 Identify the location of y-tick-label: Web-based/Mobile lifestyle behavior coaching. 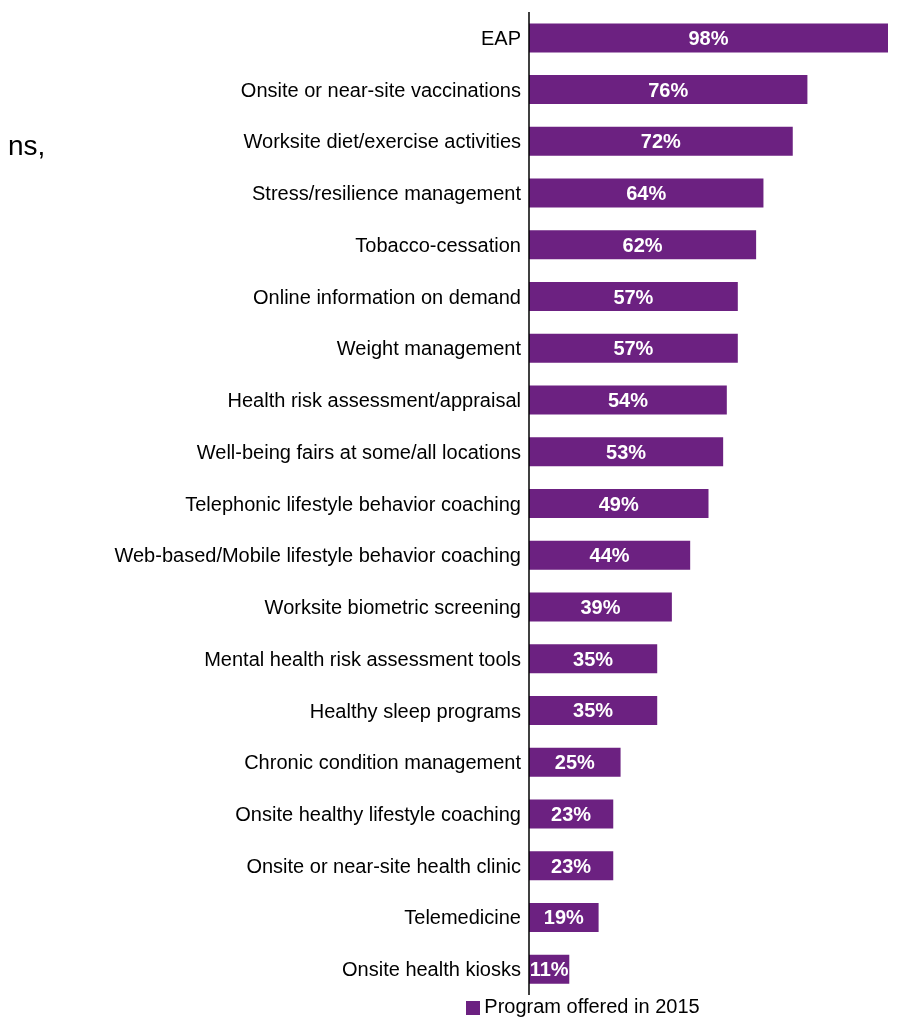
(317, 555).